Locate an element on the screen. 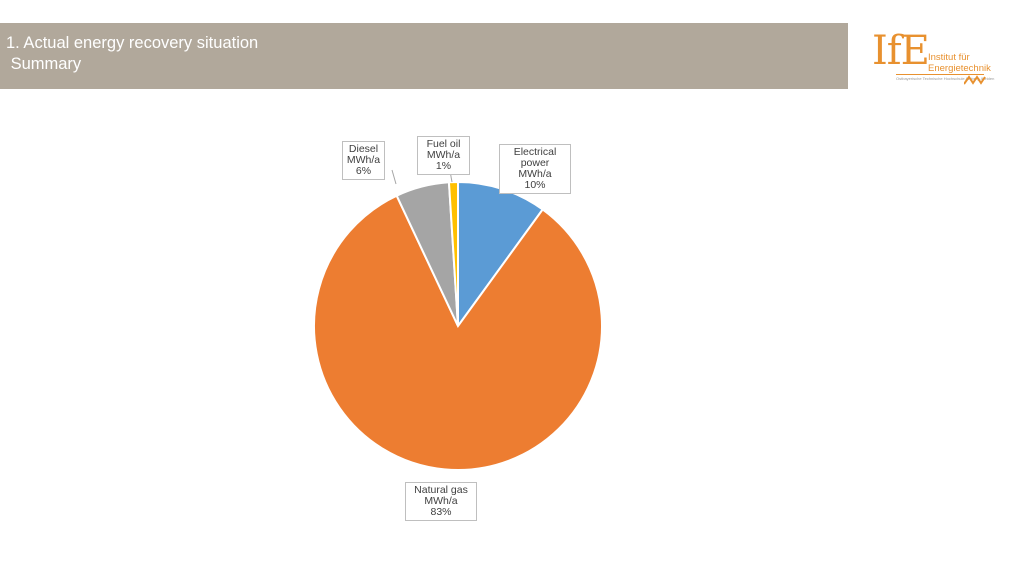 Image resolution: width=1024 pixels, height=576 pixels. logo-text-line-2: Energietechnik is located at coordinates (959, 68).